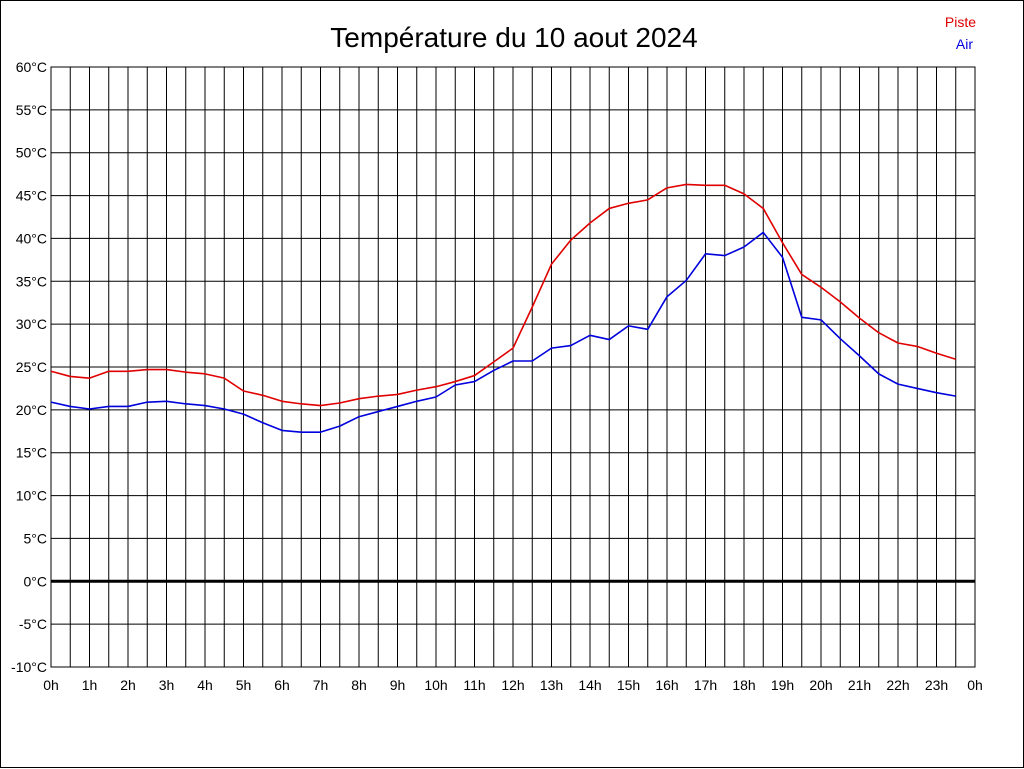 The width and height of the screenshot is (1024, 769). What do you see at coordinates (31, 324) in the screenshot?
I see `y-tick-label: 30°C` at bounding box center [31, 324].